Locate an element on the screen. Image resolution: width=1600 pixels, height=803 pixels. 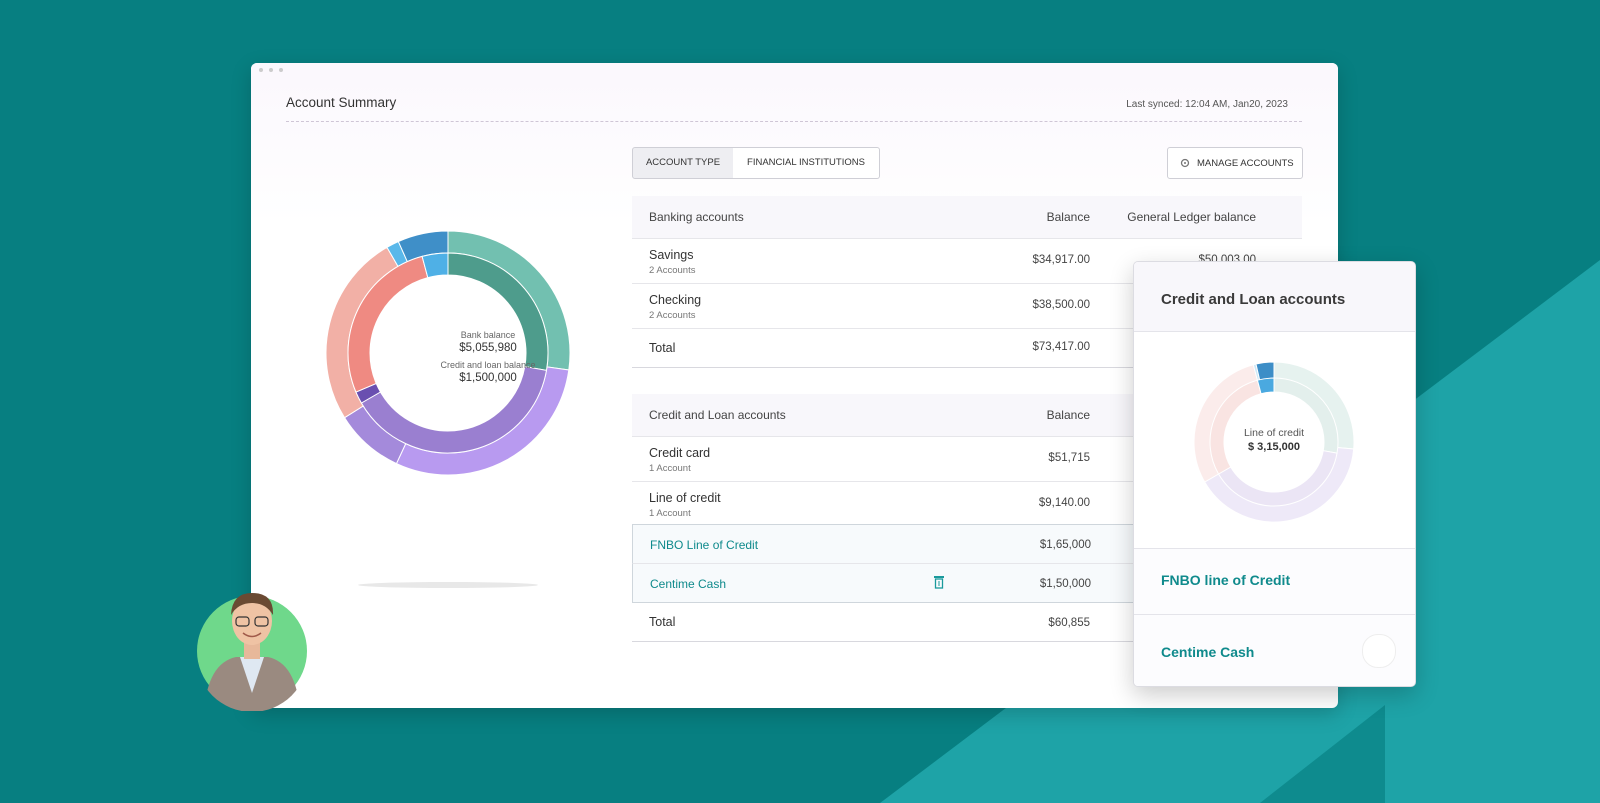
panel-item: FNBO line of Credit is located at coordinates (1274, 581).